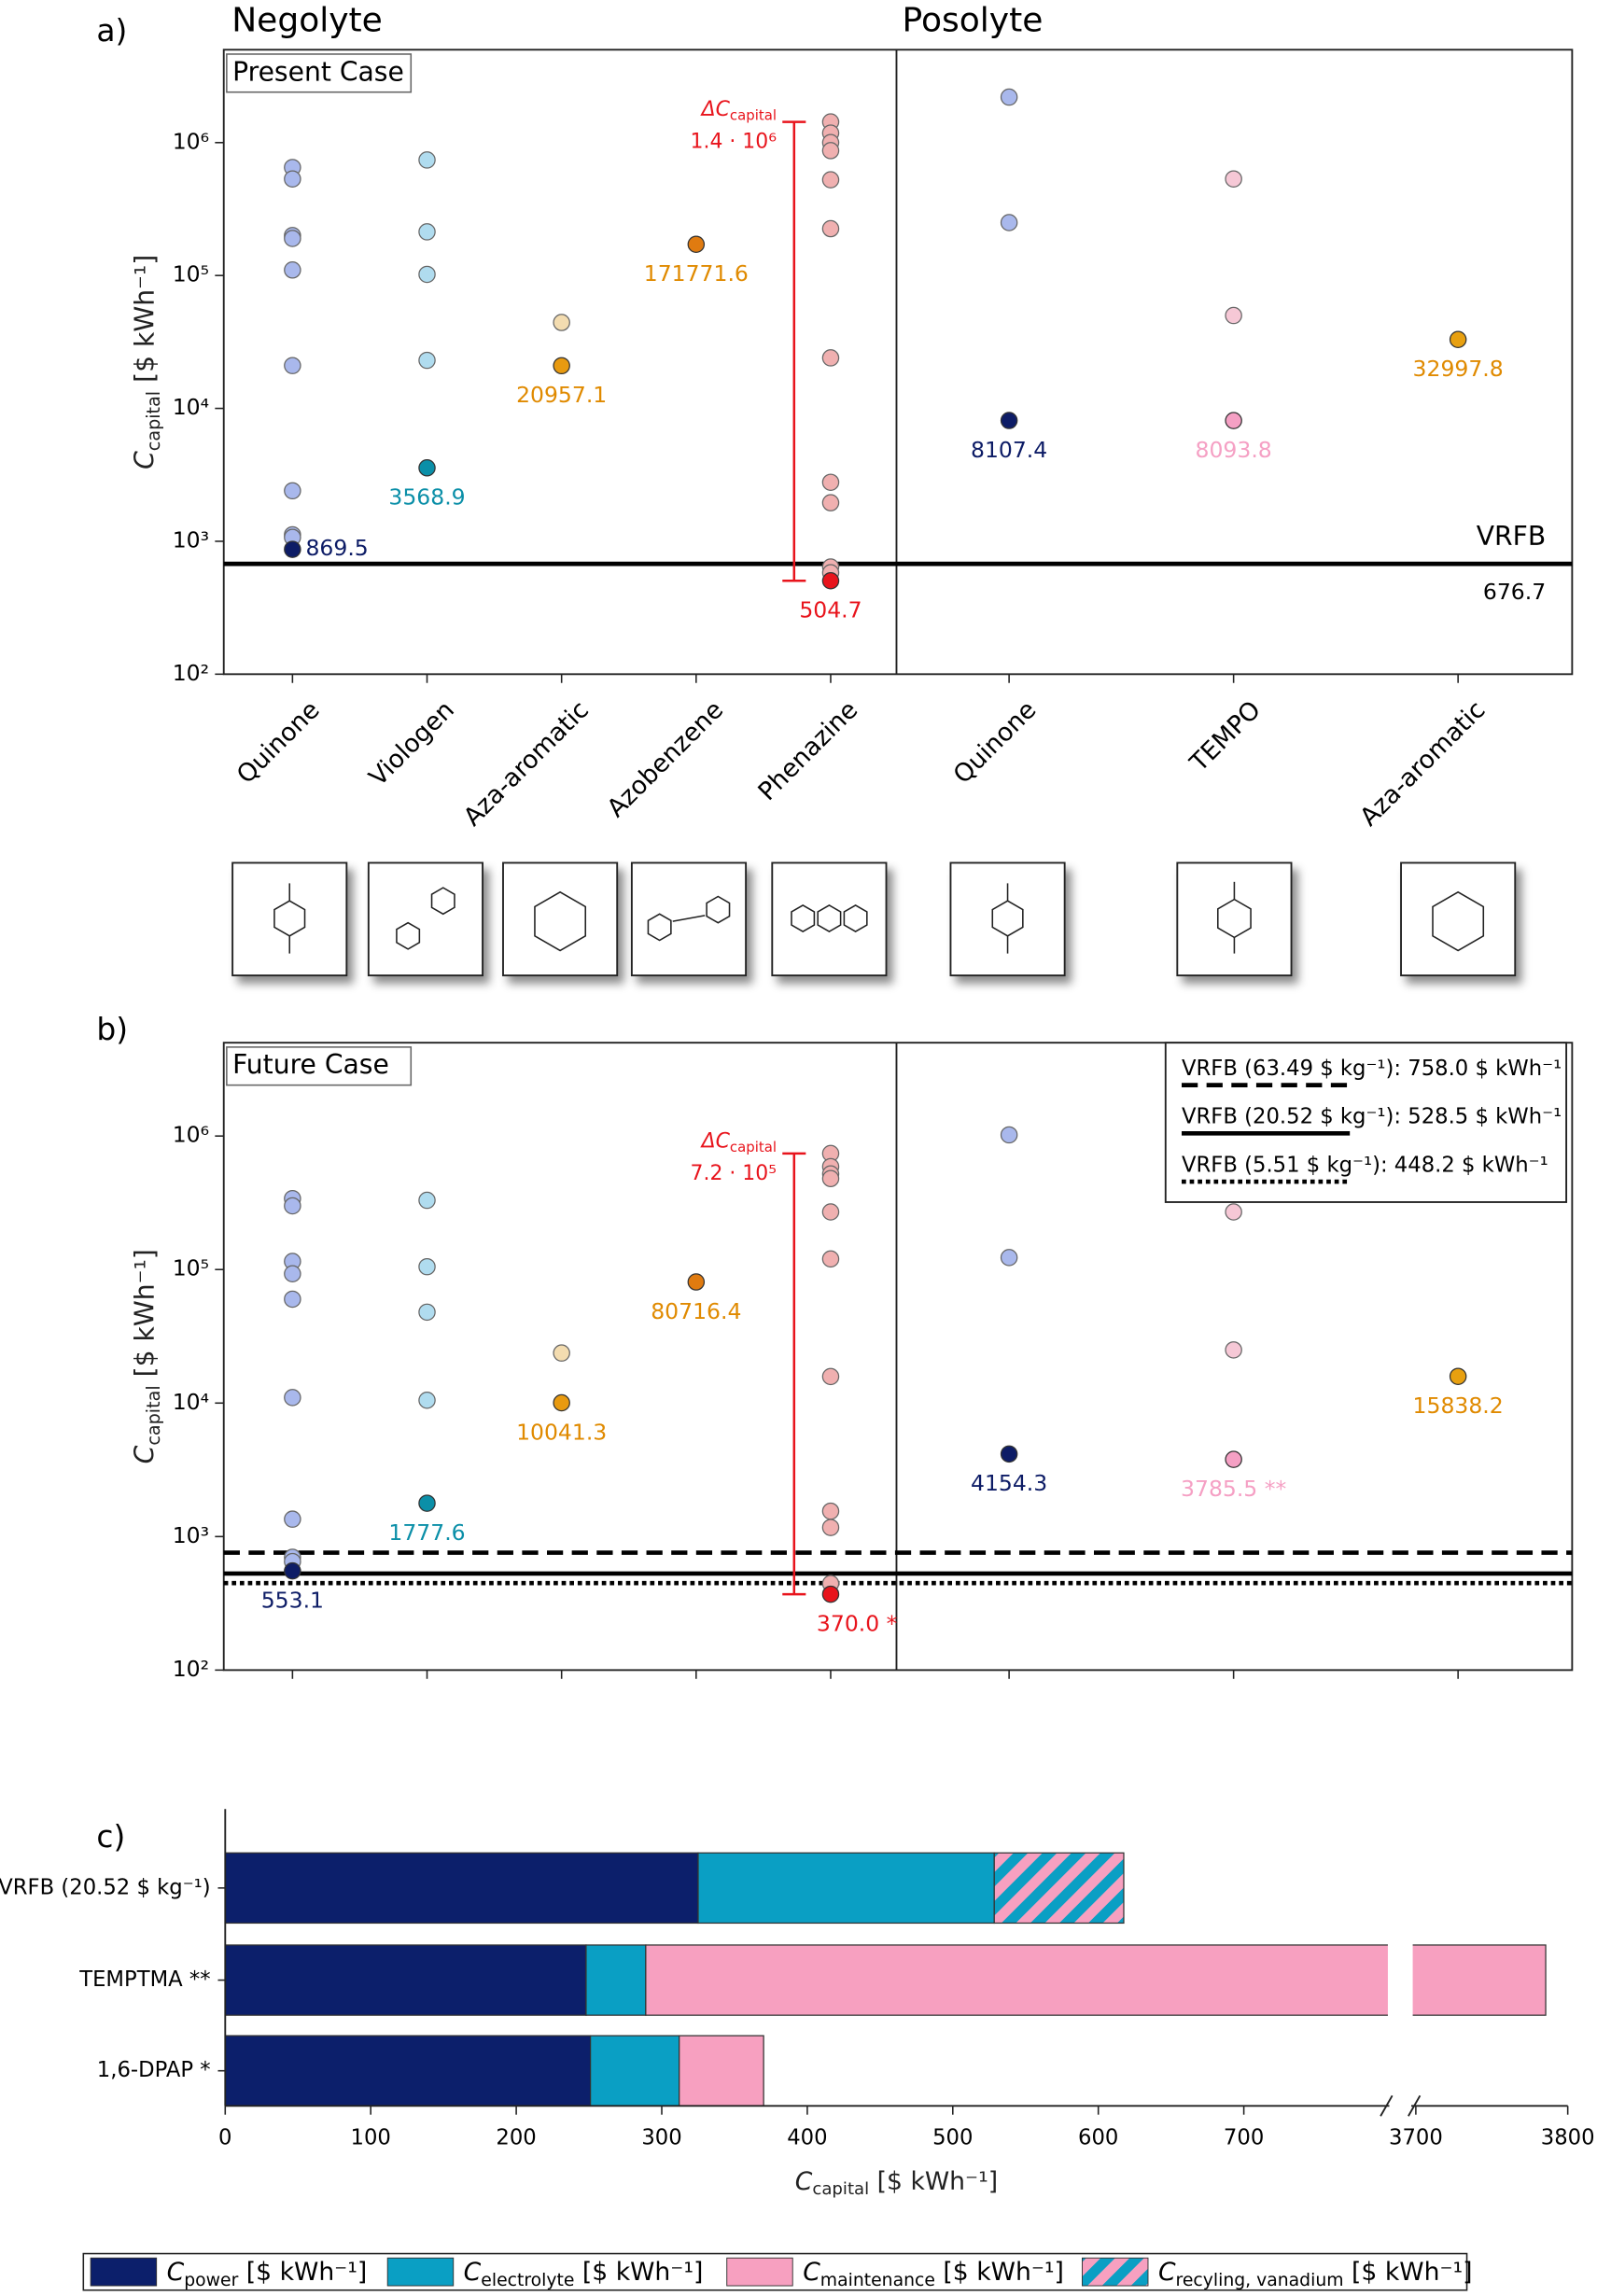 Image resolution: width=1597 pixels, height=2296 pixels. What do you see at coordinates (897, 2182) in the screenshot?
I see `x-axis-label: Ccapital [$ kWh⁻¹]` at bounding box center [897, 2182].